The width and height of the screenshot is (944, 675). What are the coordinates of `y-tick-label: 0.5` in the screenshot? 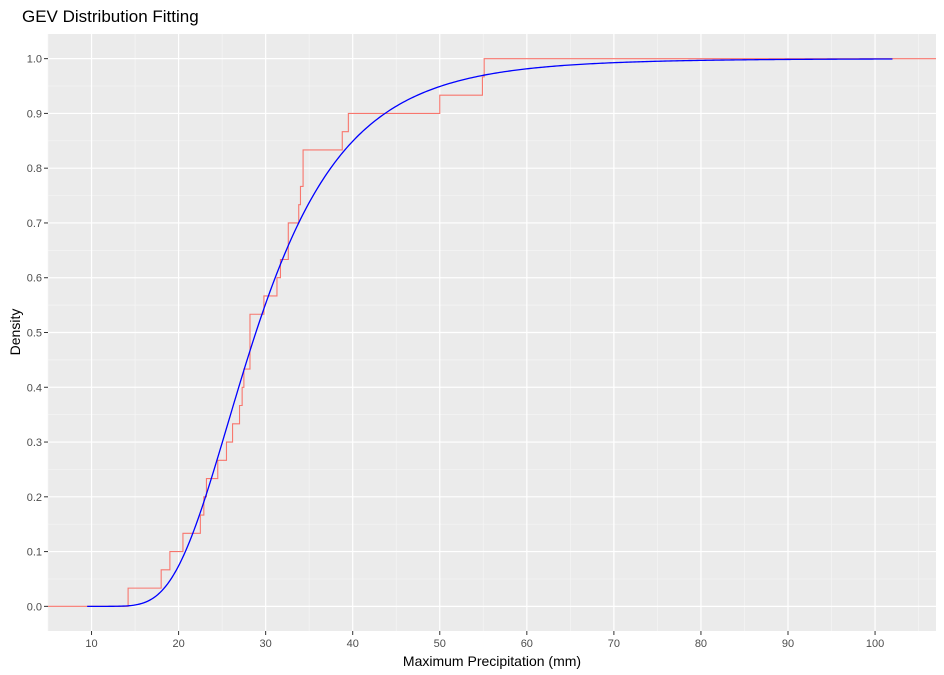 It's located at (34, 334).